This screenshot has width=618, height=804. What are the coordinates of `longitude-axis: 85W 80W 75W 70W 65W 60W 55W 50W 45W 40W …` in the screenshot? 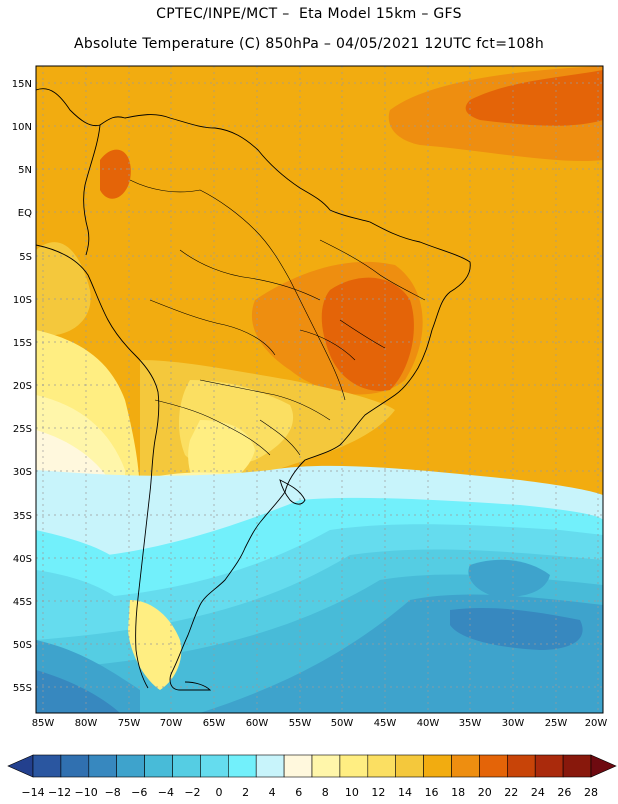 It's located at (320, 723).